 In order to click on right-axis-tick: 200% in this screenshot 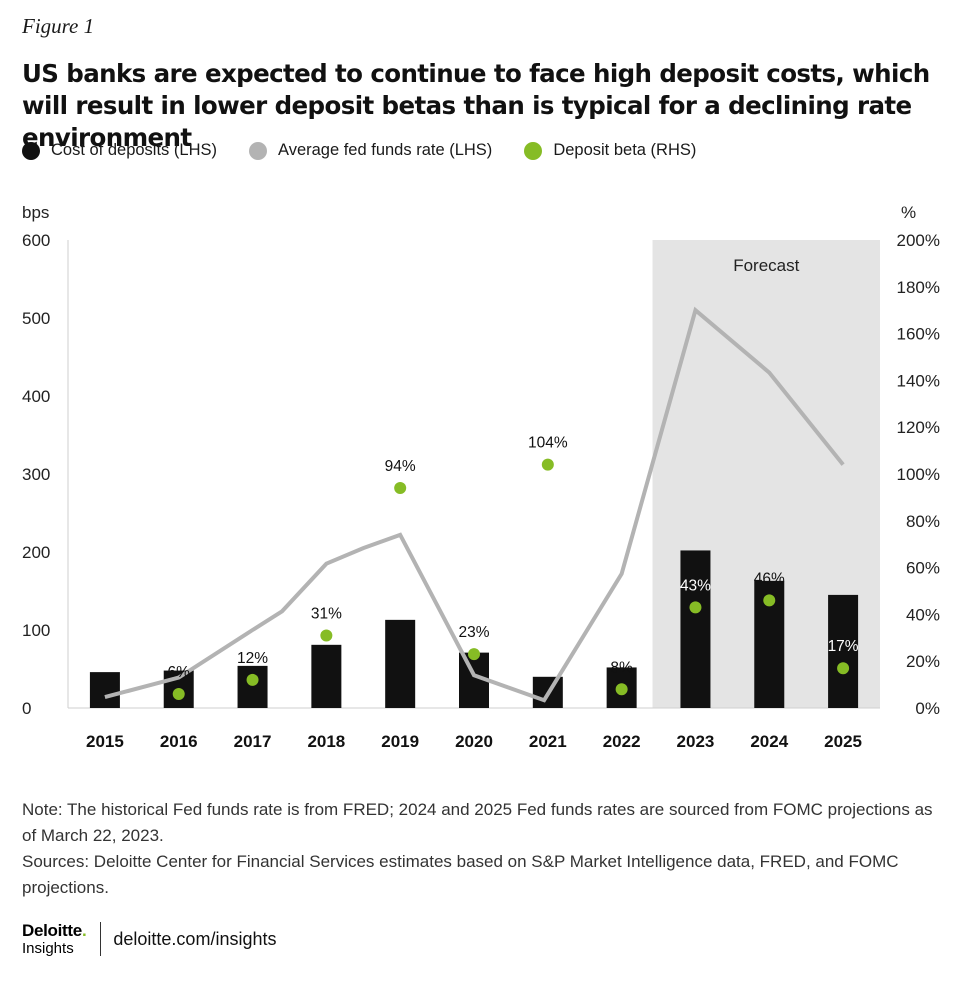, I will do `click(918, 240)`.